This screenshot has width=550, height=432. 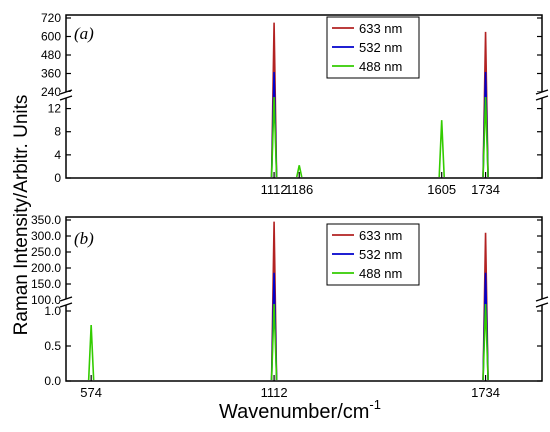 I want to click on x-axis-label: Wavenumber/cm-1, so click(x=300, y=410).